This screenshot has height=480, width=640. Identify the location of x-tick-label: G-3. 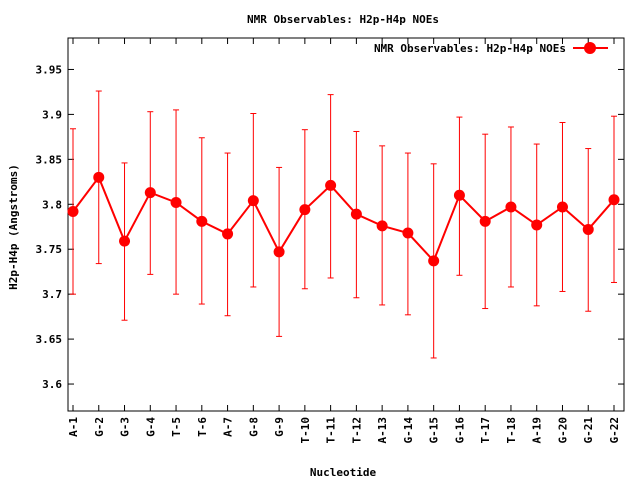
(125, 427).